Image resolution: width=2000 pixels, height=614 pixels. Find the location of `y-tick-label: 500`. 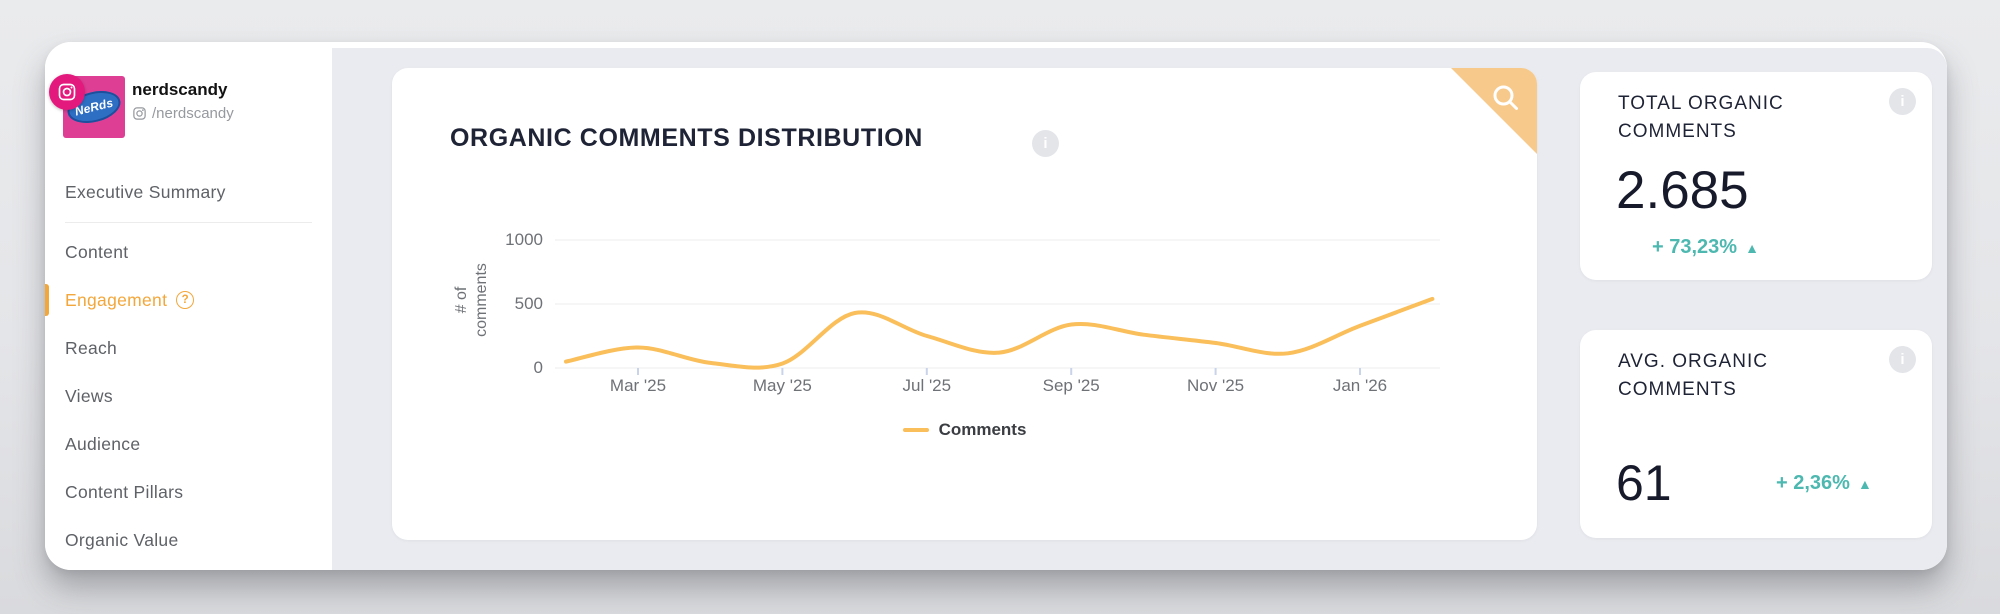

y-tick-label: 500 is located at coordinates (528, 303).